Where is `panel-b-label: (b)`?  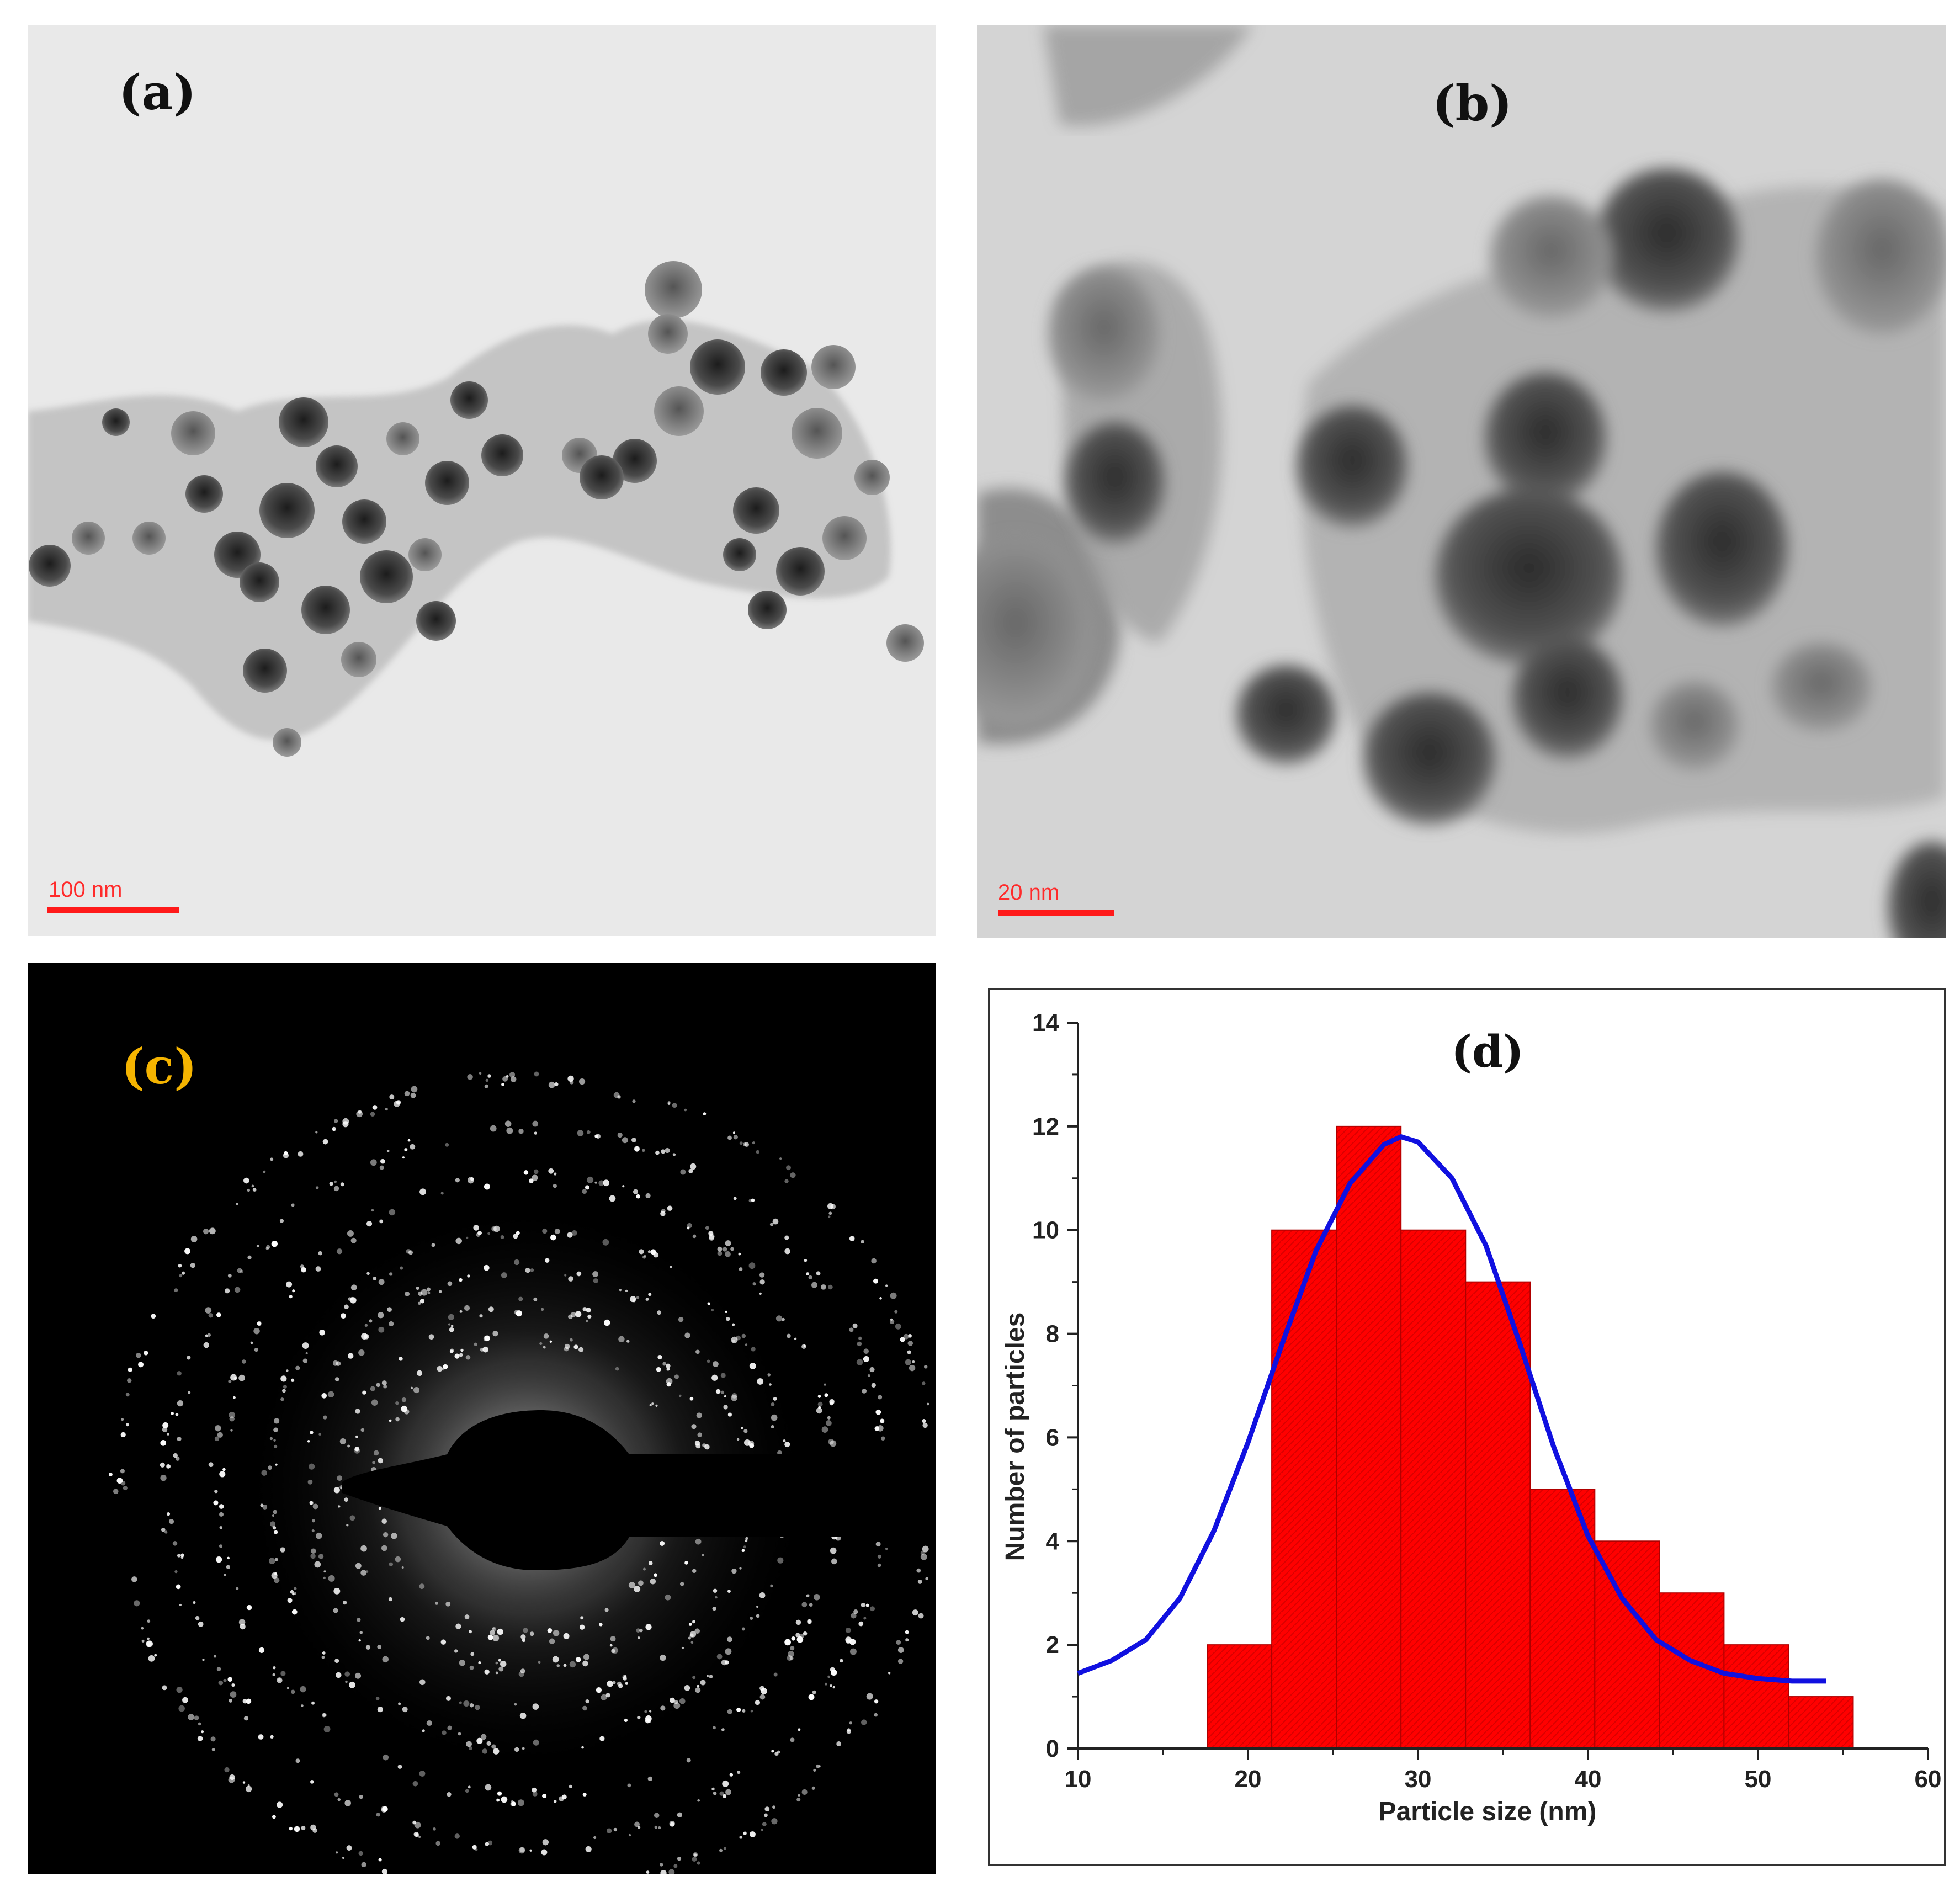 panel-b-label: (b) is located at coordinates (1472, 103).